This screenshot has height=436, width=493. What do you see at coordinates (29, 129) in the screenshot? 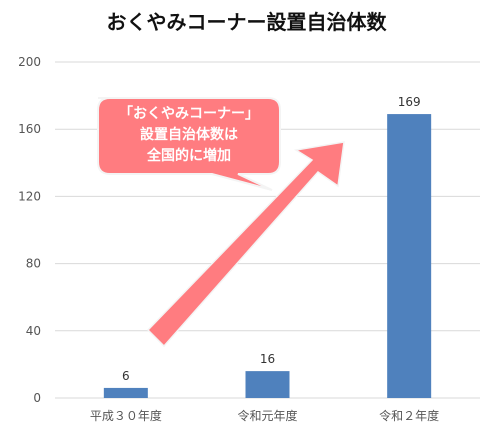
I see `y-tick-label: 160` at bounding box center [29, 129].